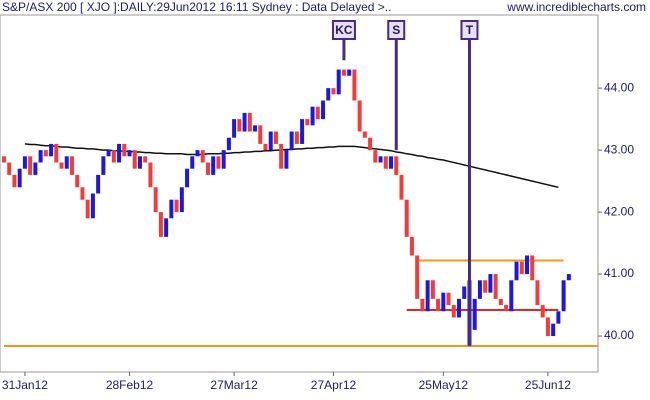 The width and height of the screenshot is (650, 400). What do you see at coordinates (25, 385) in the screenshot?
I see `x-tick-label: 31Jan12` at bounding box center [25, 385].